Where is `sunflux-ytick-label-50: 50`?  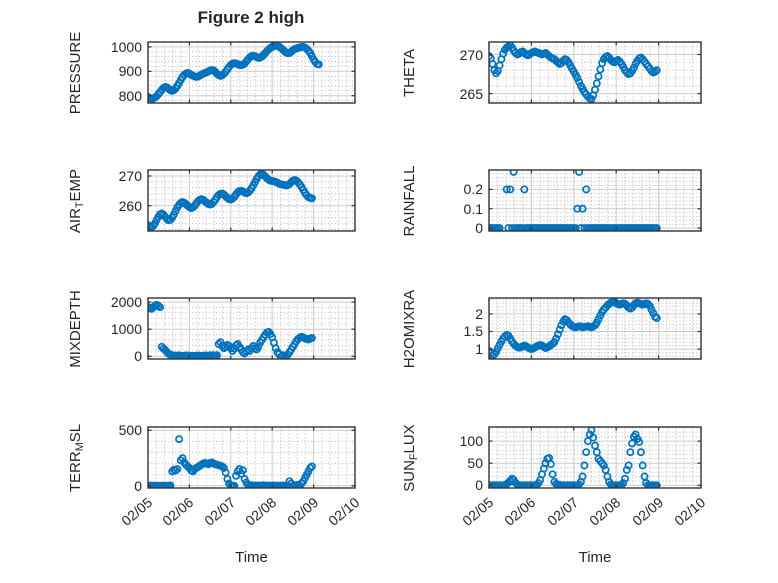
sunflux-ytick-label-50: 50 is located at coordinates (475, 463).